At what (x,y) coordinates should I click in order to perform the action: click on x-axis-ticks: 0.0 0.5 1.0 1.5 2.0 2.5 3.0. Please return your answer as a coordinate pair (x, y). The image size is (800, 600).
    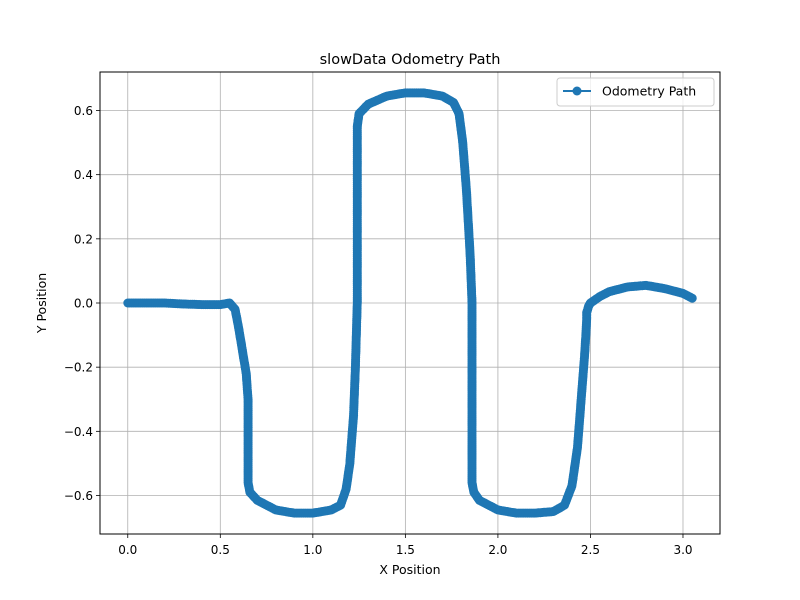
    Looking at the image, I should click on (405, 545).